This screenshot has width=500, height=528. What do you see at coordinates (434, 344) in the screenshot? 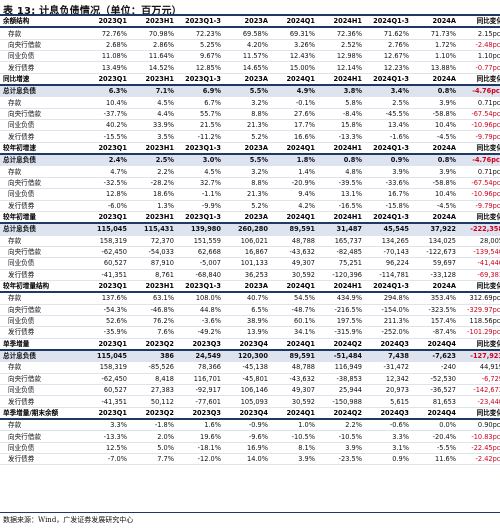
I see `column-header: 2024Q4` at bounding box center [434, 344].